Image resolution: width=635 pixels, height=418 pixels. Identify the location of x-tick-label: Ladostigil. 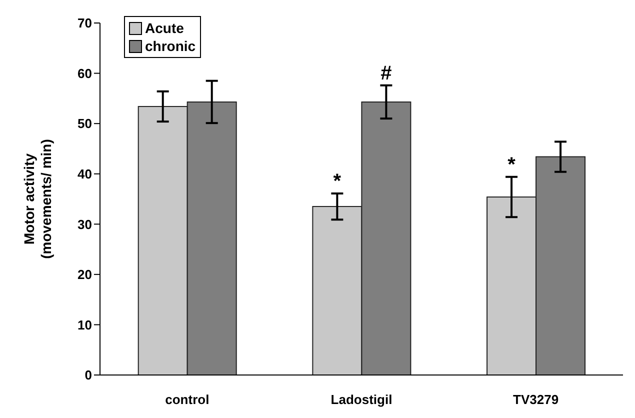
(361, 400).